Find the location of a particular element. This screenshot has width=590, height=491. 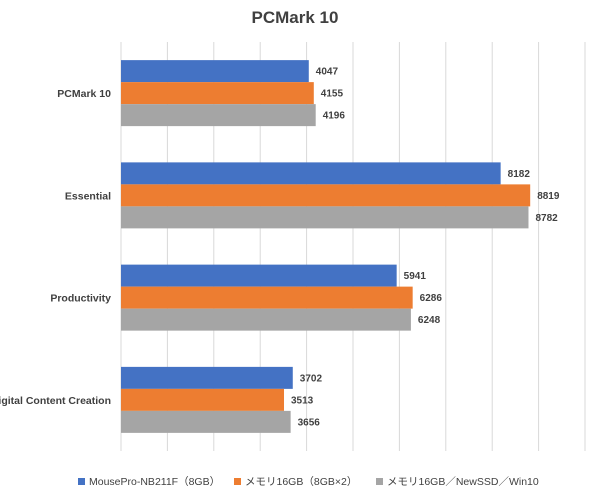

category-label: Essential is located at coordinates (88, 196).